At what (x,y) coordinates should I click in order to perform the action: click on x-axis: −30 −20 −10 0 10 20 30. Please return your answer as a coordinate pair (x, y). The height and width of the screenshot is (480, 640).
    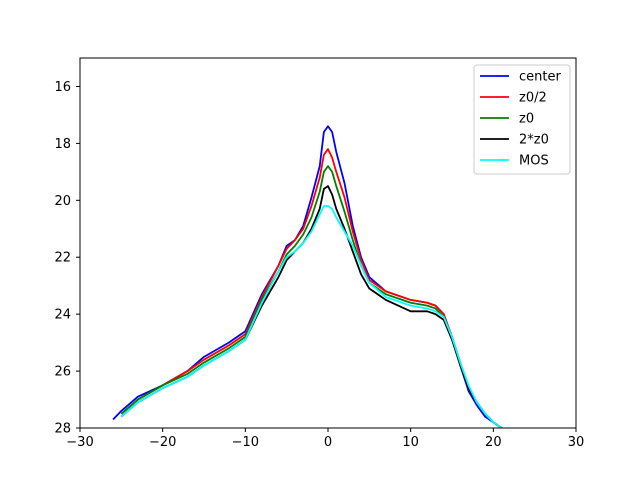
    Looking at the image, I should click on (325, 439).